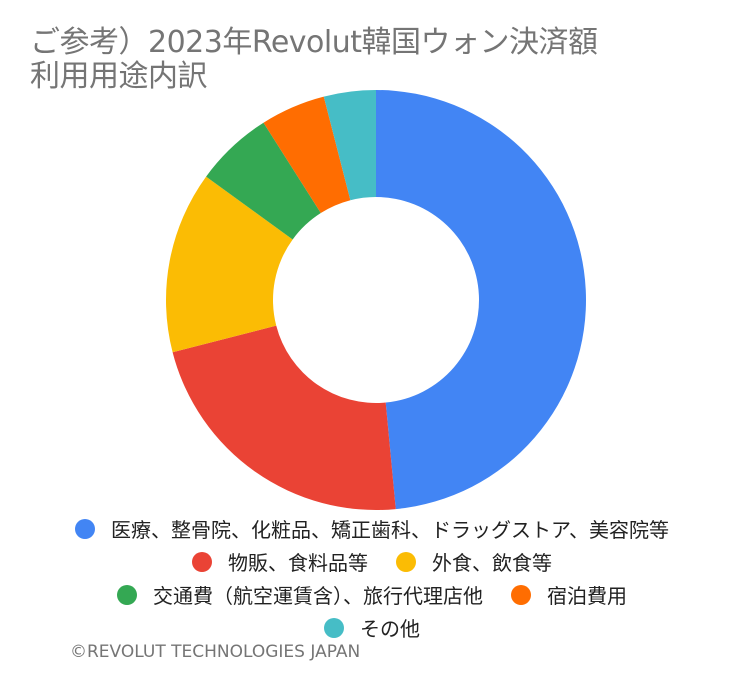  What do you see at coordinates (314, 42) in the screenshot?
I see `chart-title-line-1: ご参考）2023年Revolut韓国ウォン決済額` at bounding box center [314, 42].